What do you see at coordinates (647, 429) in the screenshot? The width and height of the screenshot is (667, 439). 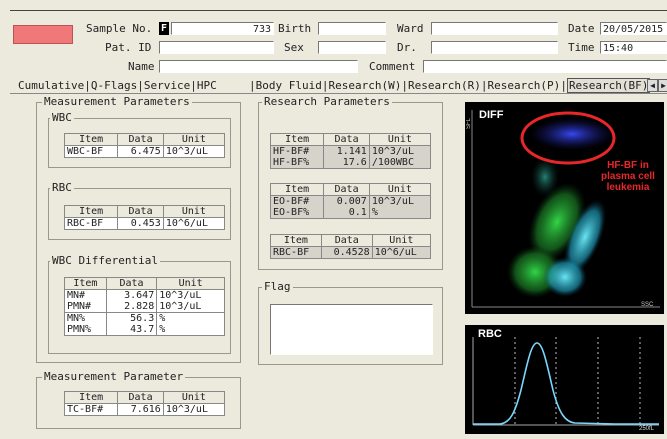 I see `rbc-x-label: 250fL` at bounding box center [647, 429].